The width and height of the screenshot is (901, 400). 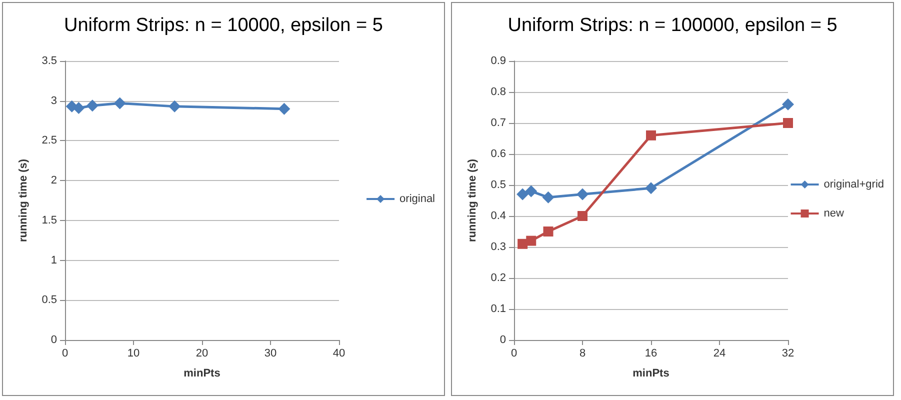 What do you see at coordinates (498, 278) in the screenshot?
I see `y-tick-label: 0.2` at bounding box center [498, 278].